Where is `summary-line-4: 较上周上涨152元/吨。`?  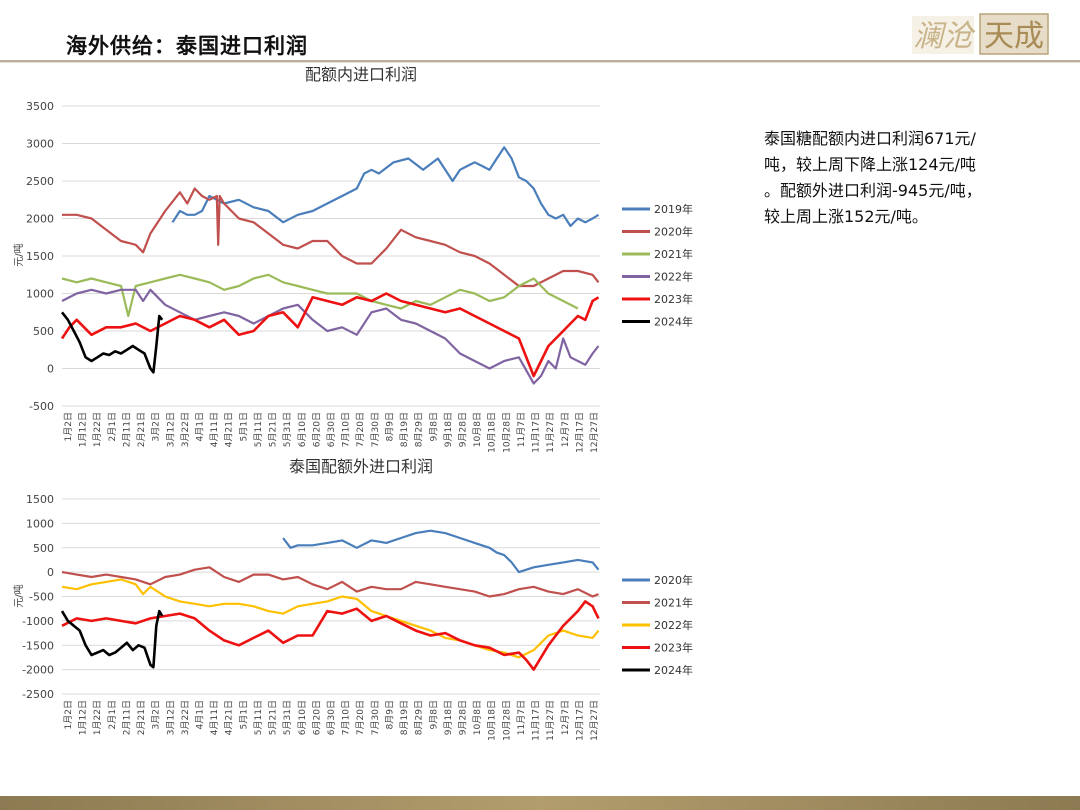 summary-line-4: 较上周上涨152元/吨。 is located at coordinates (846, 216).